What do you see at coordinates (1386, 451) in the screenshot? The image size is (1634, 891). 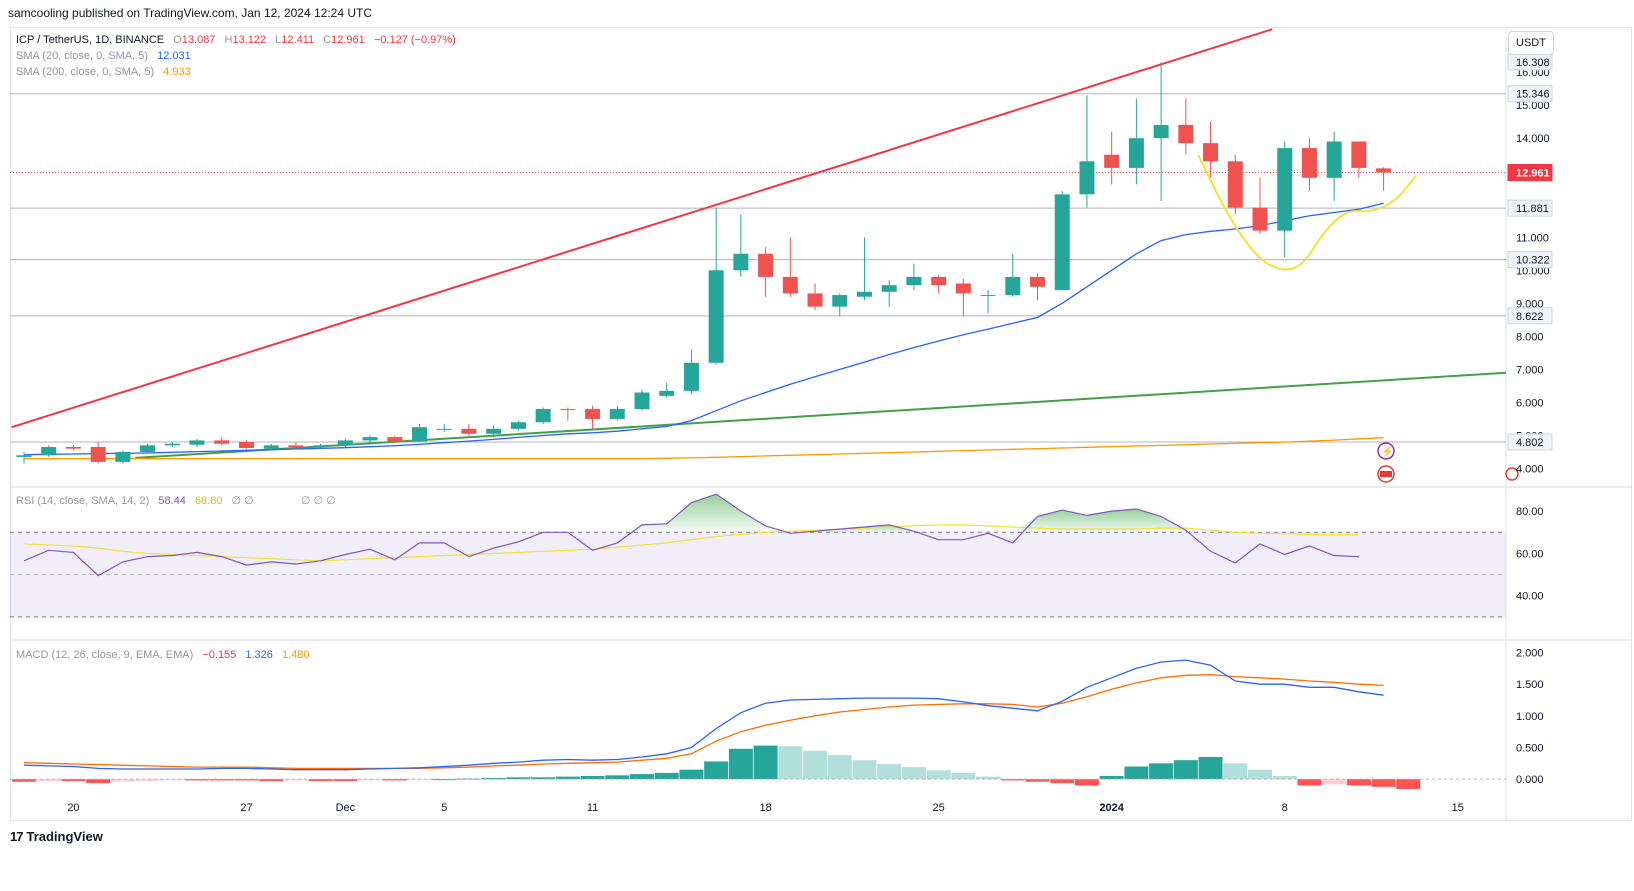 I see `flash-event-icon: ⚡` at bounding box center [1386, 451].